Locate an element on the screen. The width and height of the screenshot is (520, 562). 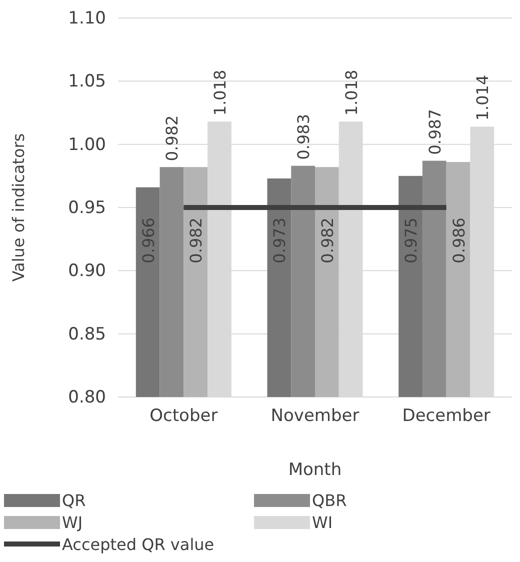
x-axis-title: Month is located at coordinates (315, 470).